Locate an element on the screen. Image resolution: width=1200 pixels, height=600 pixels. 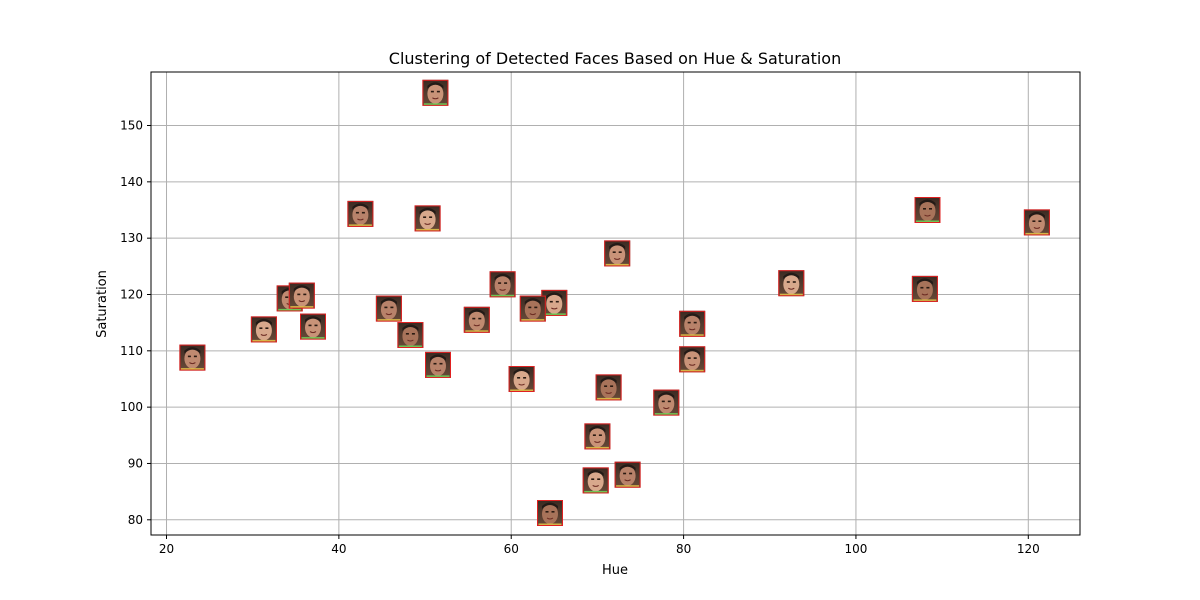
y-axis-label: Saturation is located at coordinates (102, 304).